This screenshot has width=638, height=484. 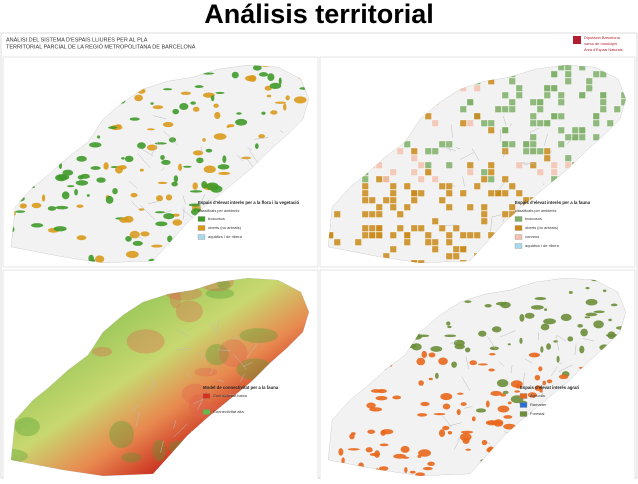 I want to click on legend-title: Model de connectivitat per a la fauna, so click(x=241, y=387).